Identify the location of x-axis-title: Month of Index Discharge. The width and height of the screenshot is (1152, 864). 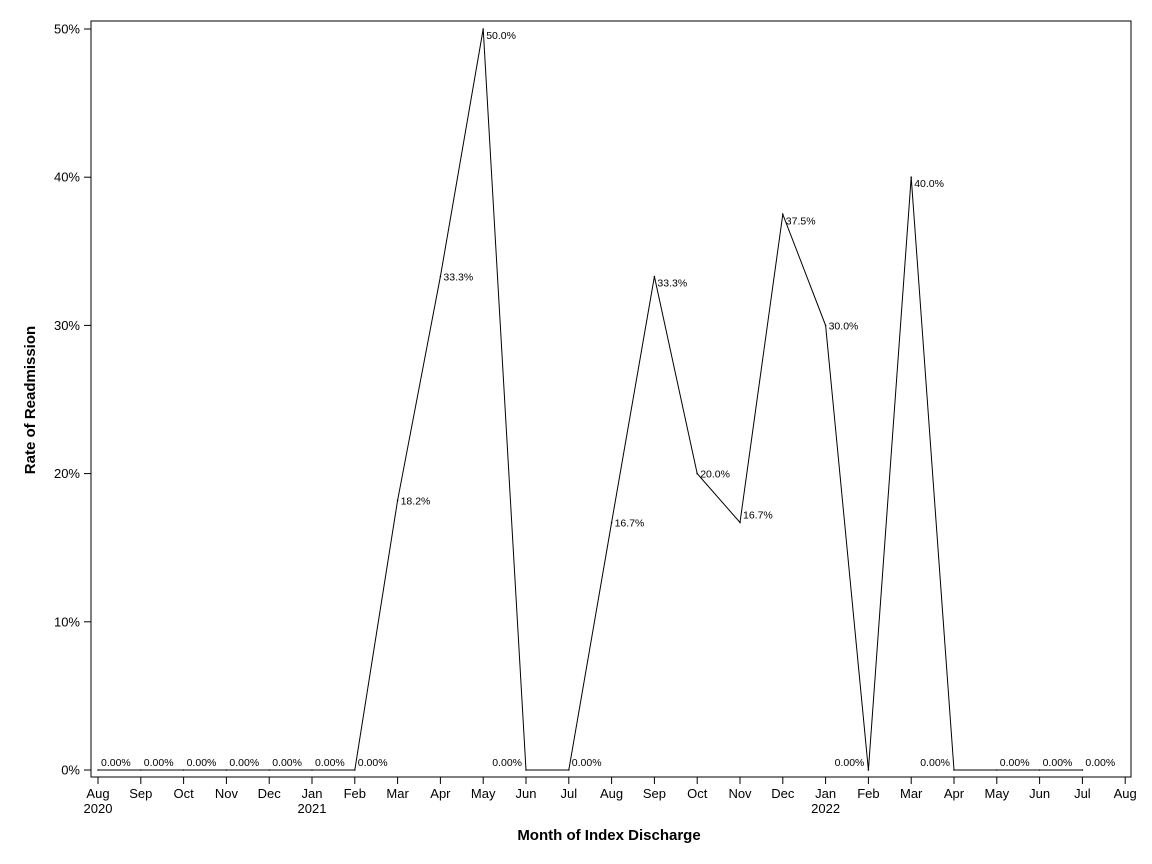
(608, 835).